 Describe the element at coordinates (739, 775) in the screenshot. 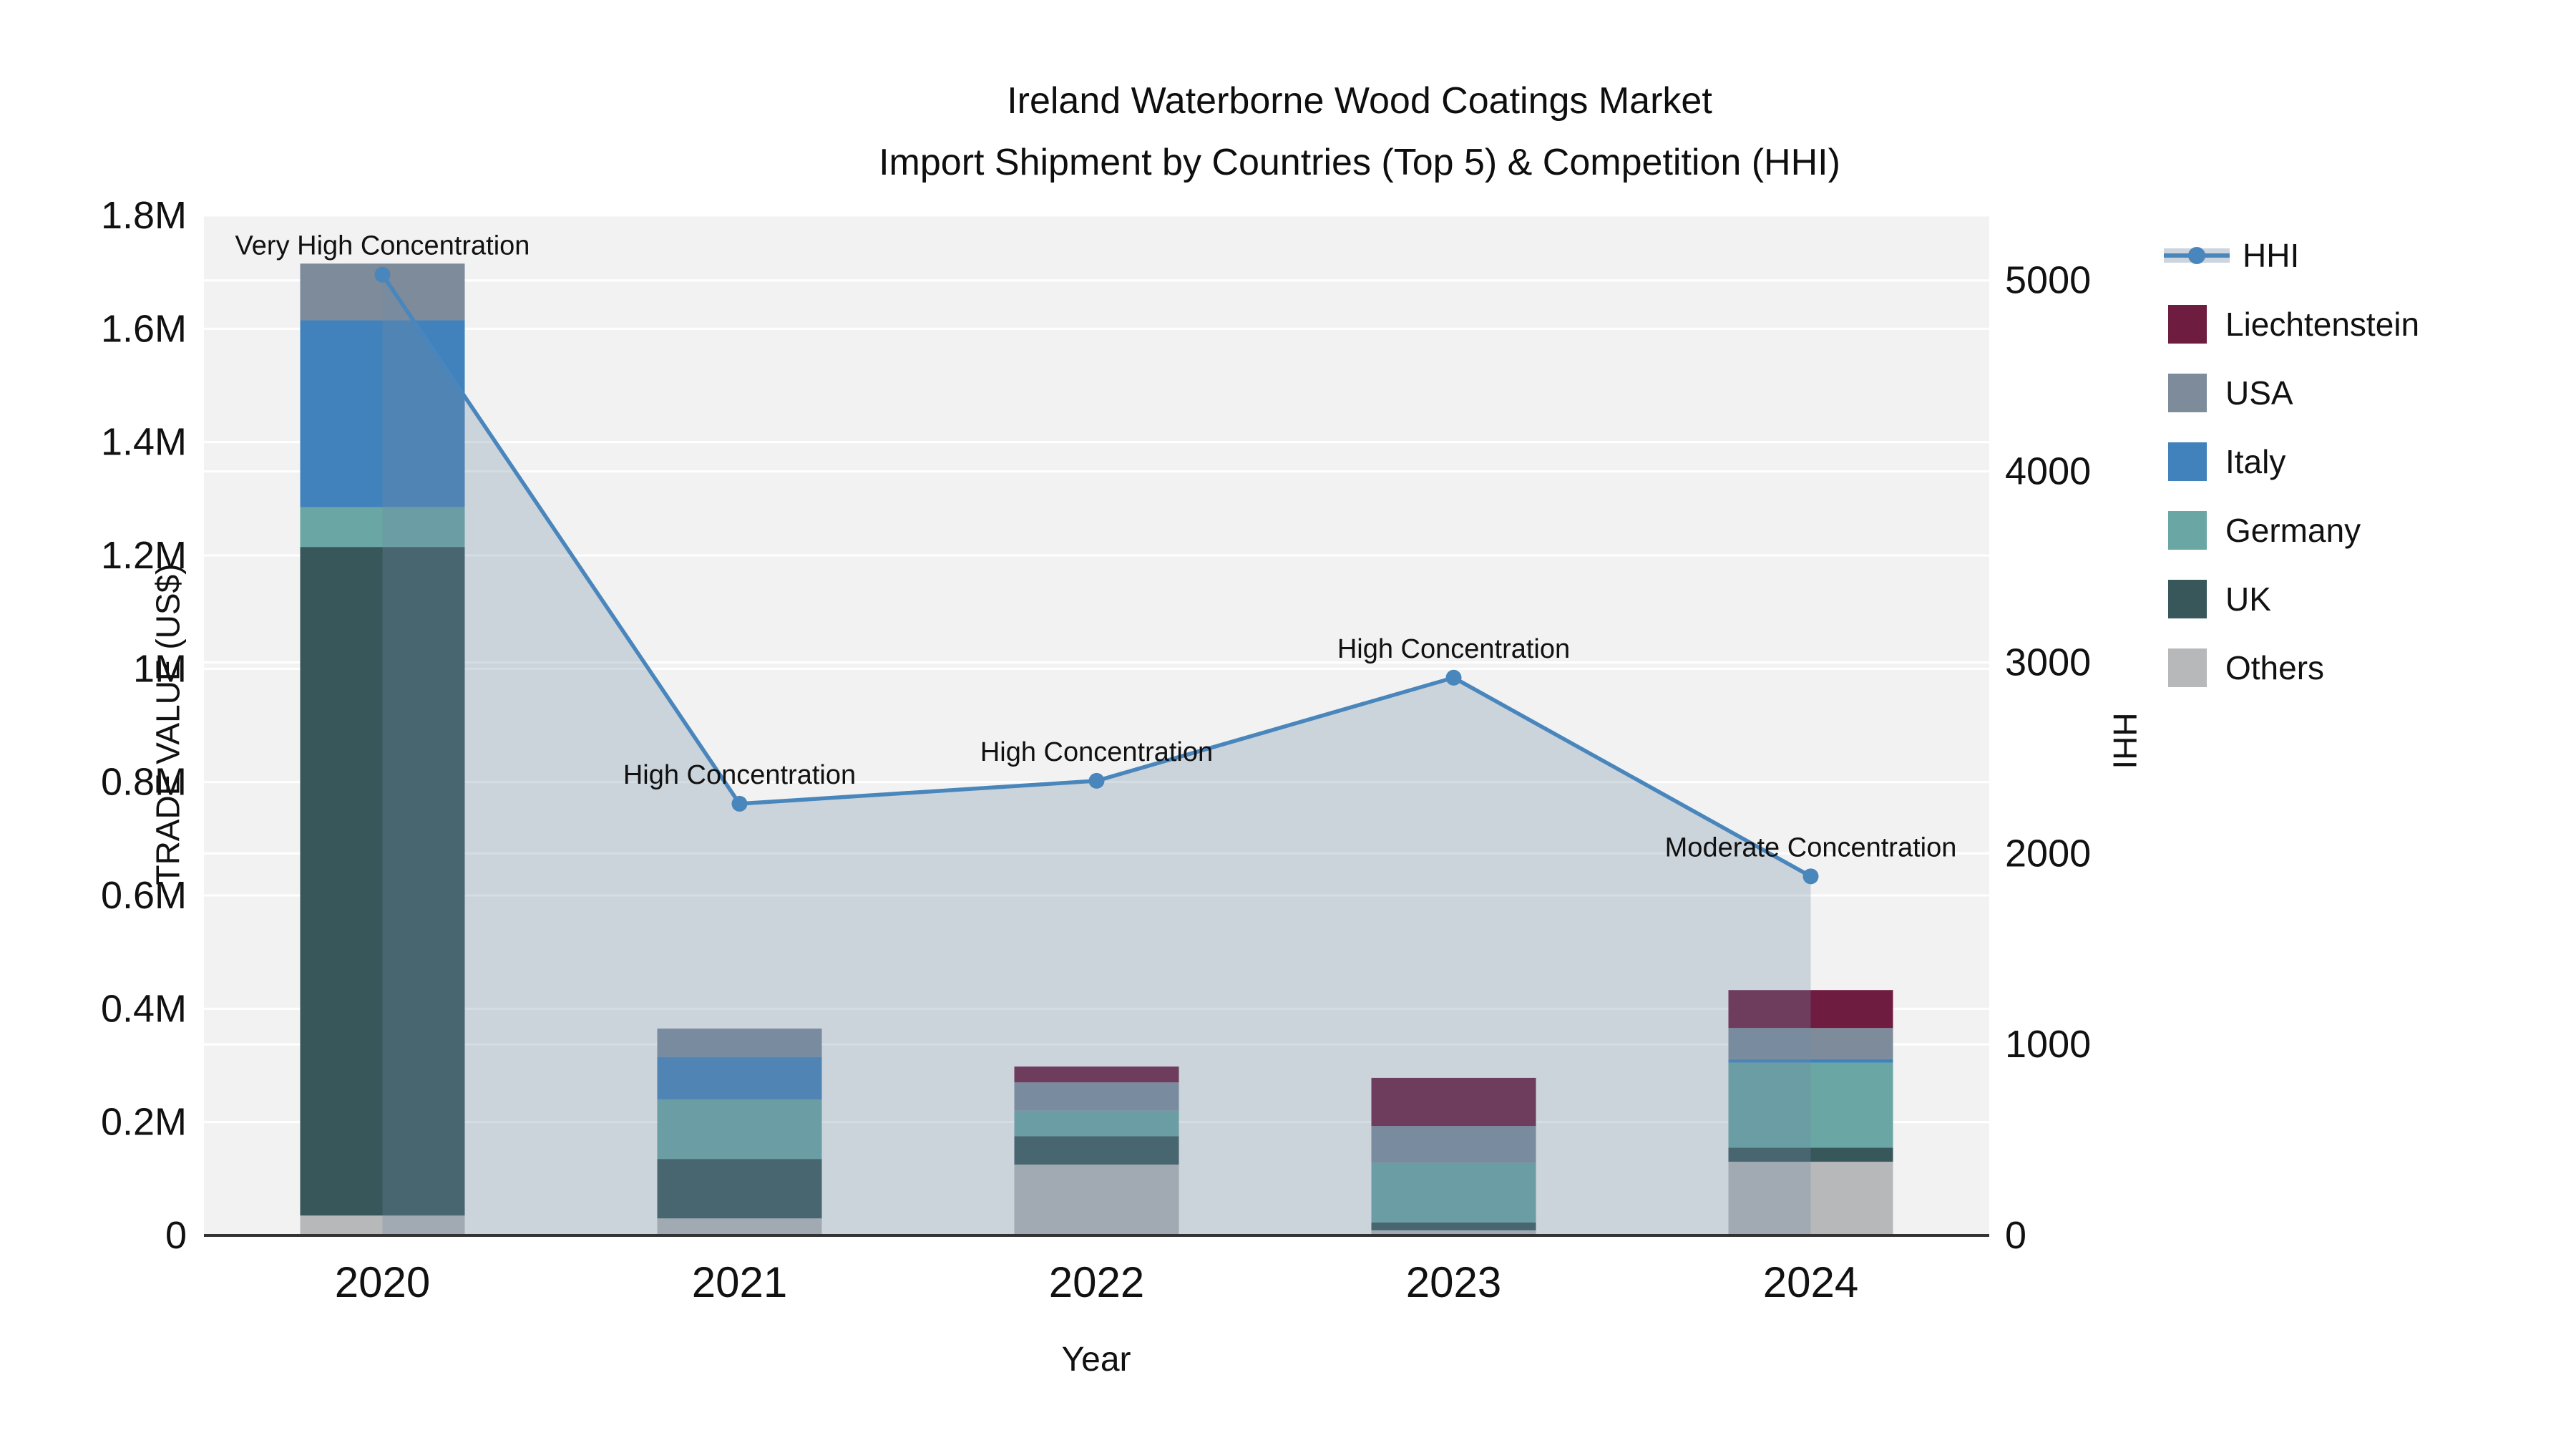

I see `annotation-2021: High Concentration` at that location.